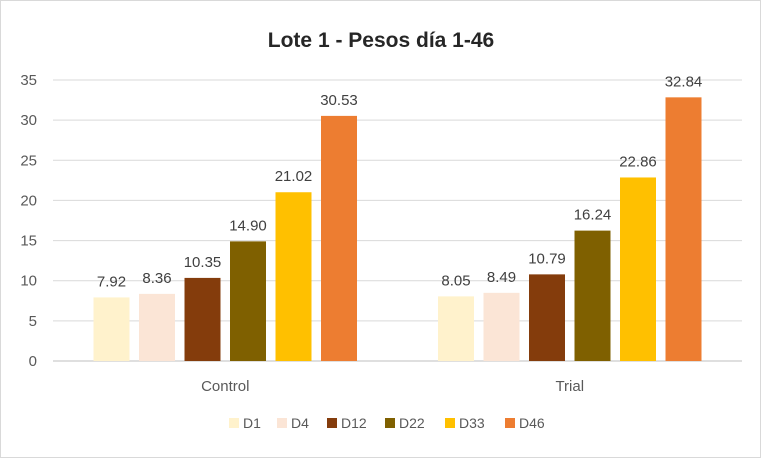 This screenshot has width=761, height=458. Describe the element at coordinates (225, 386) in the screenshot. I see `x-category-label: Control` at that location.